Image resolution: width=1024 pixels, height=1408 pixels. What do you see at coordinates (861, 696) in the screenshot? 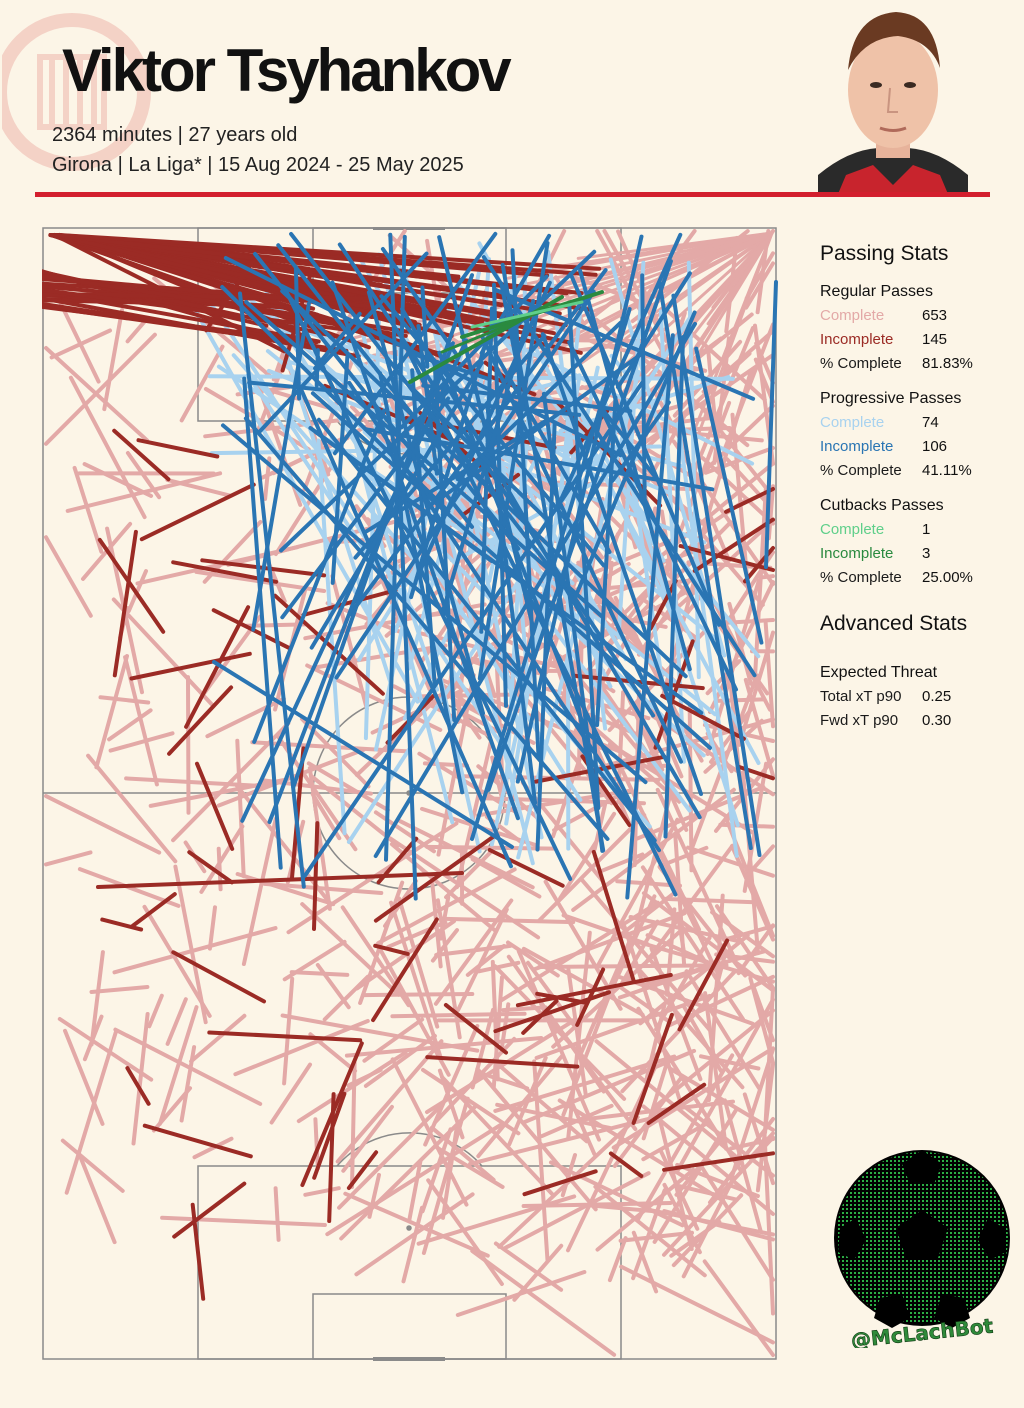
I see `total-xt-label: Total xT p90` at bounding box center [861, 696].